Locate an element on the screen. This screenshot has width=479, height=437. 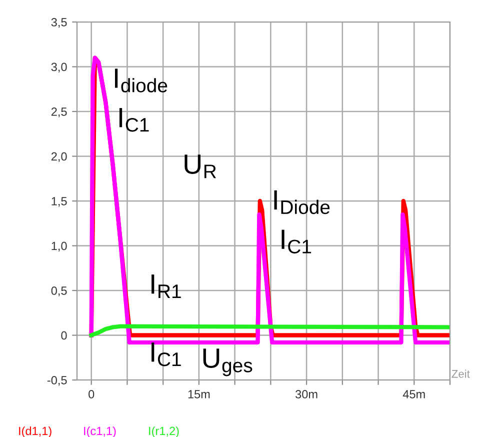
annotation: I$_{Diode}$ is located at coordinates (302, 202).